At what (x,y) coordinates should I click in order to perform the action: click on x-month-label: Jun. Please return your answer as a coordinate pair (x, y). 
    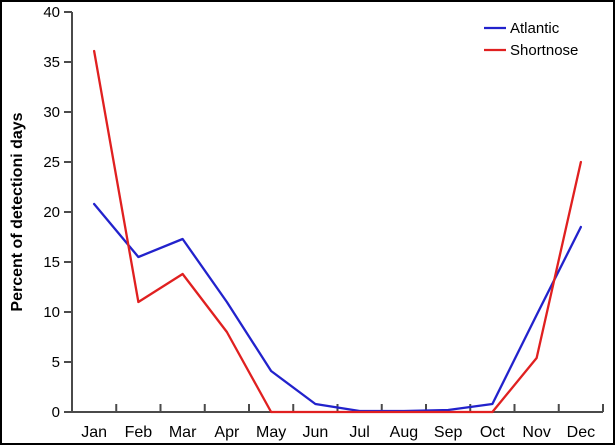
    Looking at the image, I should click on (315, 432).